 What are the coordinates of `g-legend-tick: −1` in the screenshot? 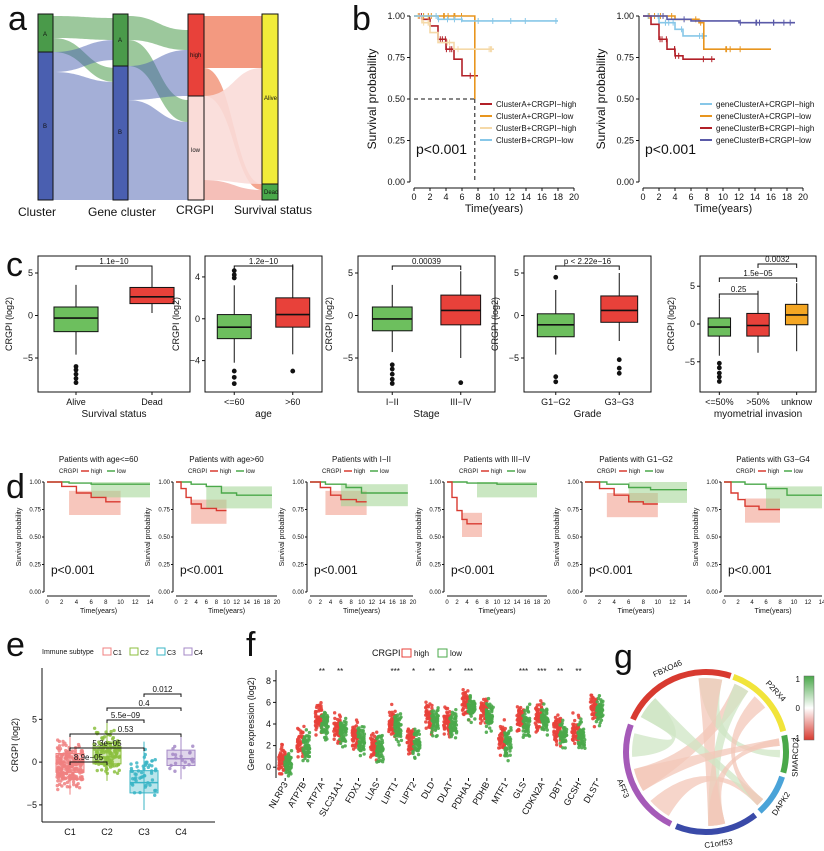 It's located at (796, 738).